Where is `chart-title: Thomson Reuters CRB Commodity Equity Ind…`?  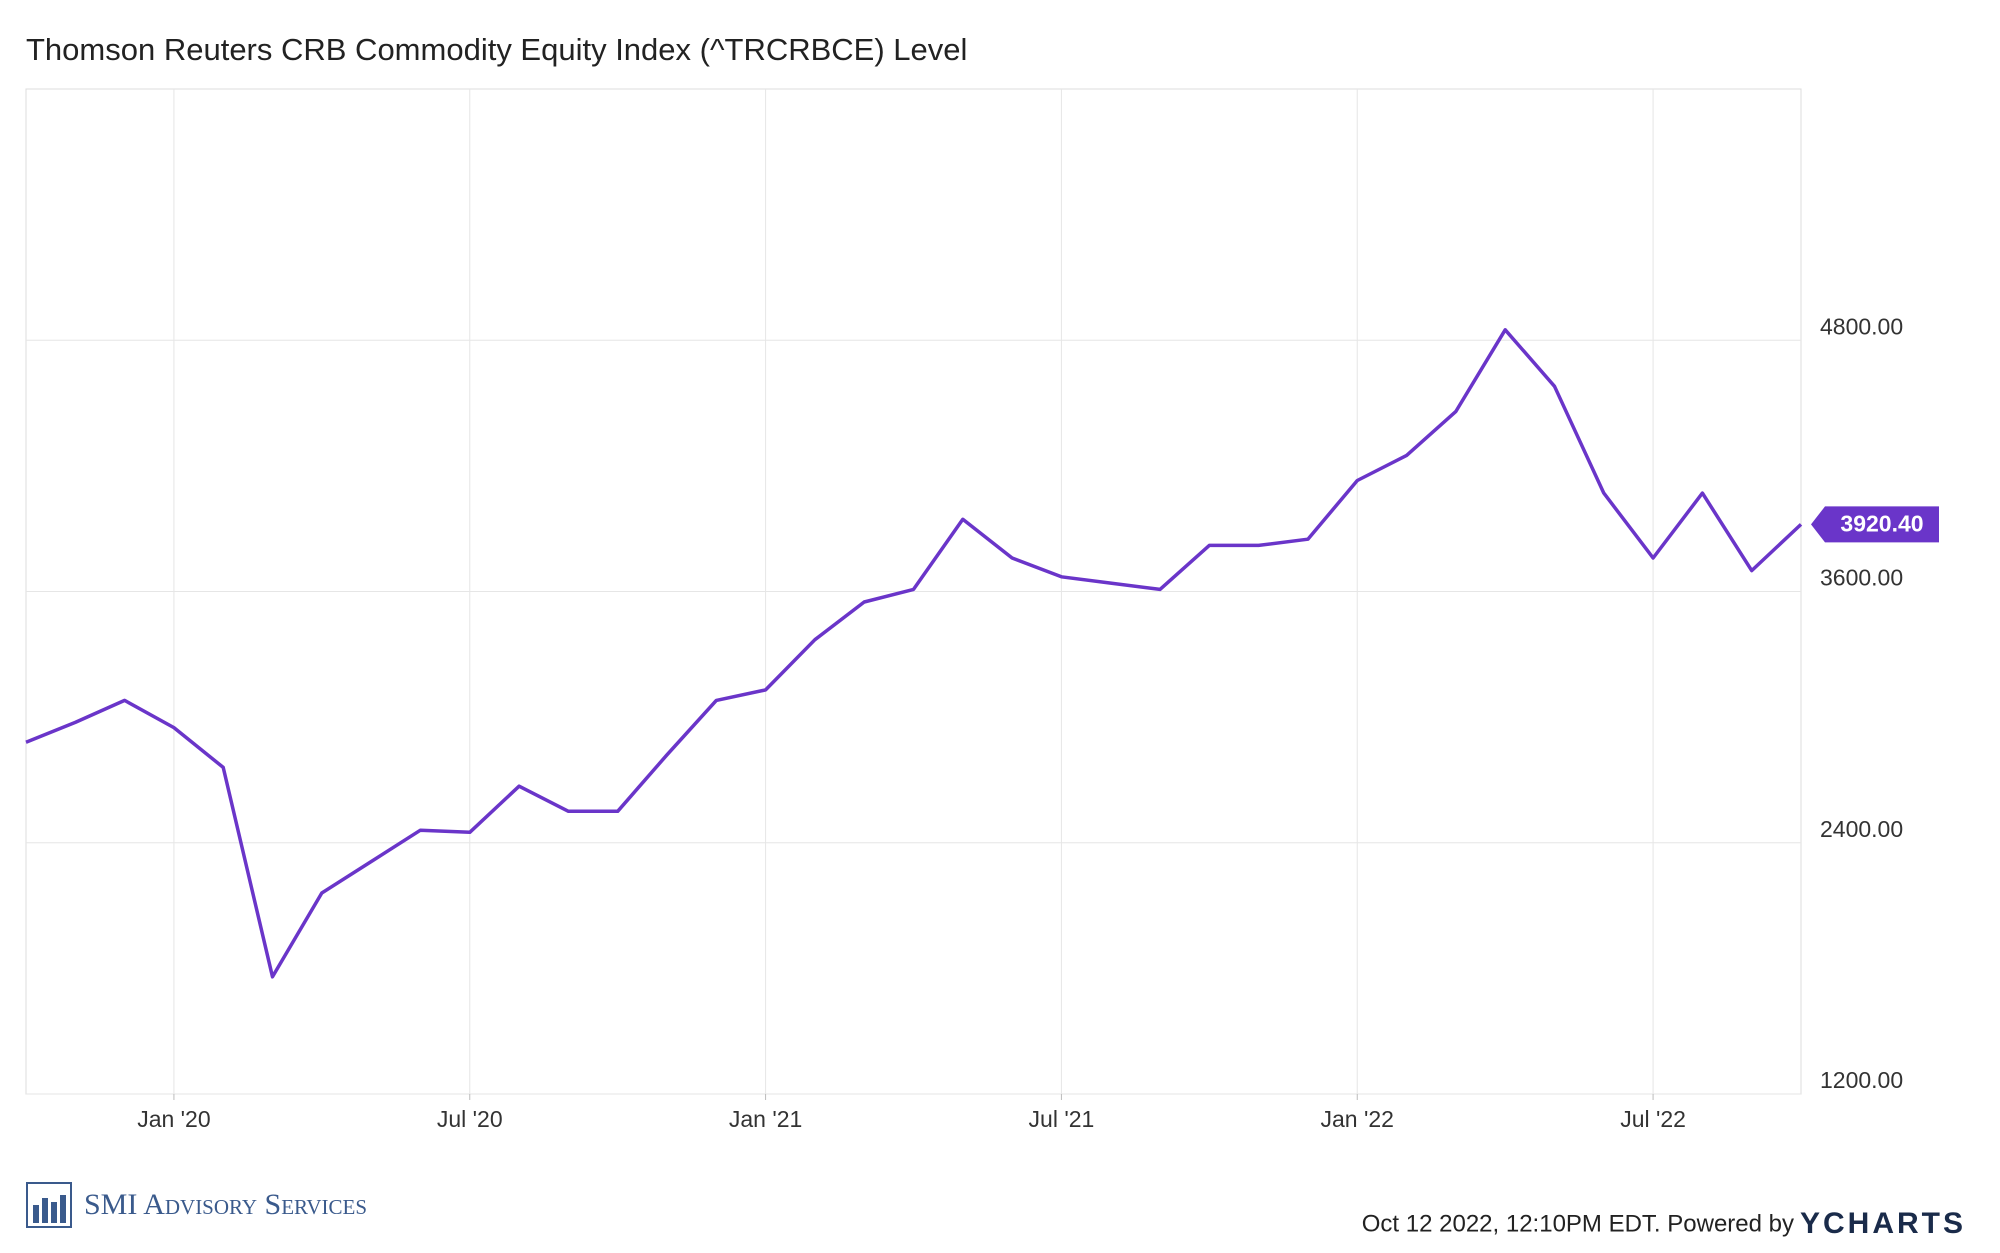 chart-title: Thomson Reuters CRB Commodity Equity Ind… is located at coordinates (496, 49).